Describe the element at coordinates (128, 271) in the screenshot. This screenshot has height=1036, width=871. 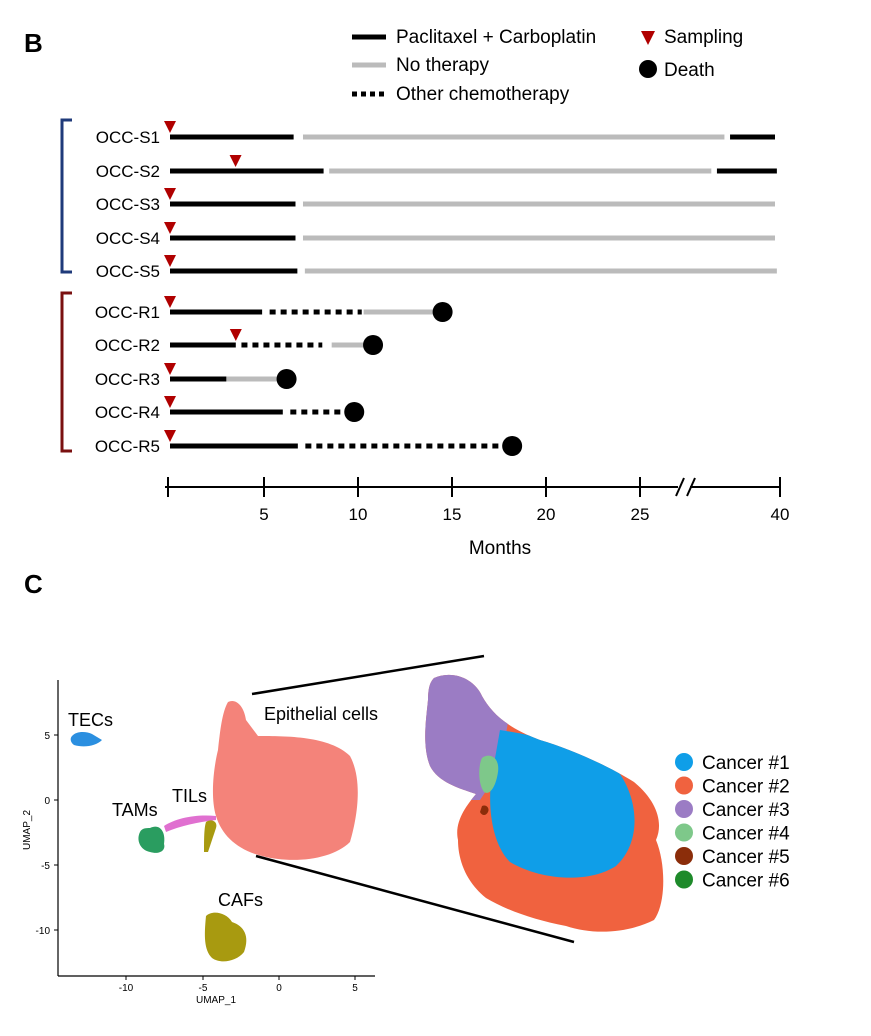
I see `patient-label: OCC-S5` at that location.